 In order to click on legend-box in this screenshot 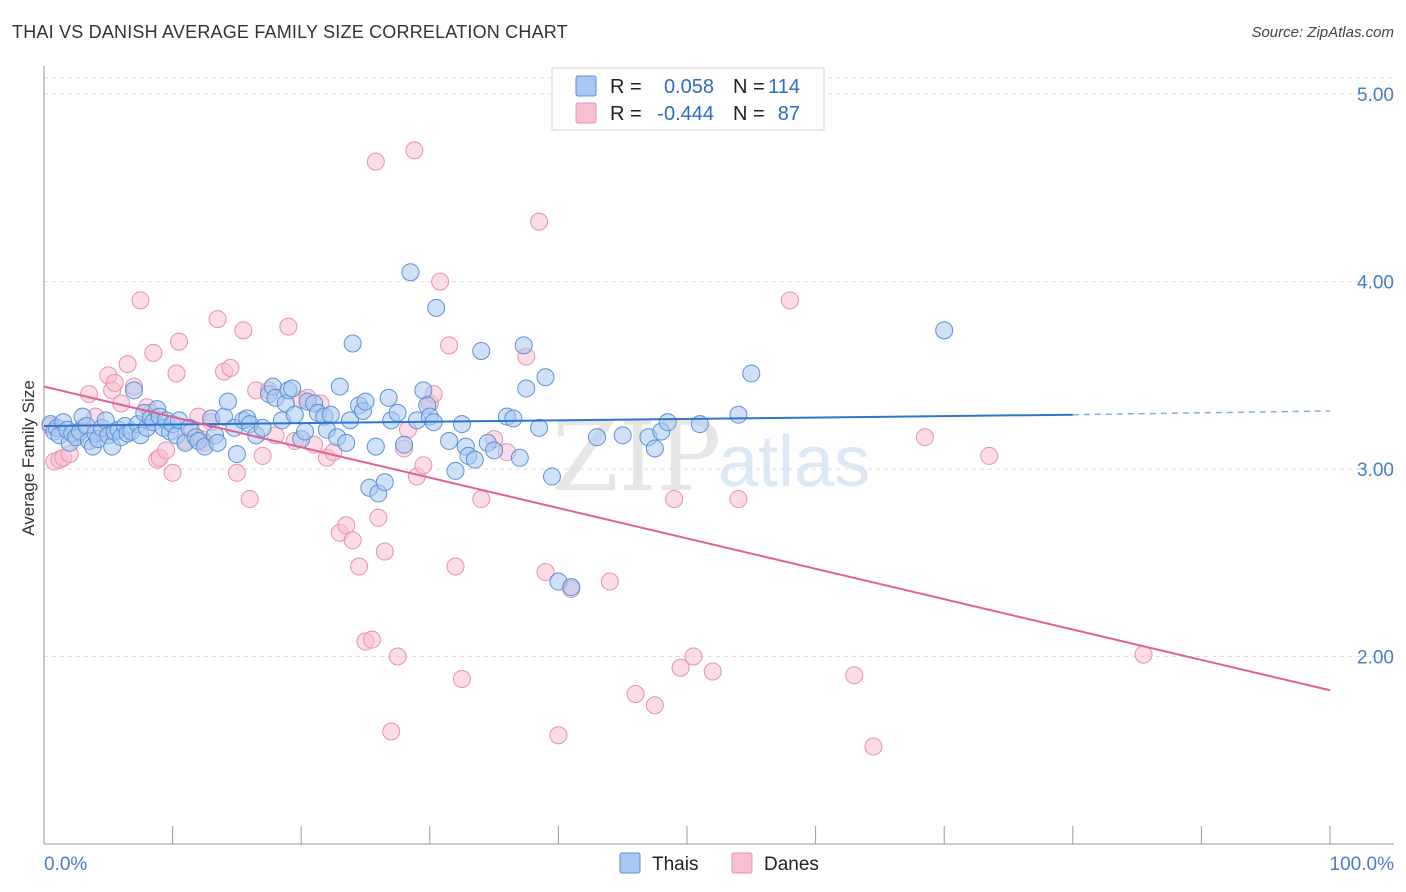, I will do `click(688, 99)`.